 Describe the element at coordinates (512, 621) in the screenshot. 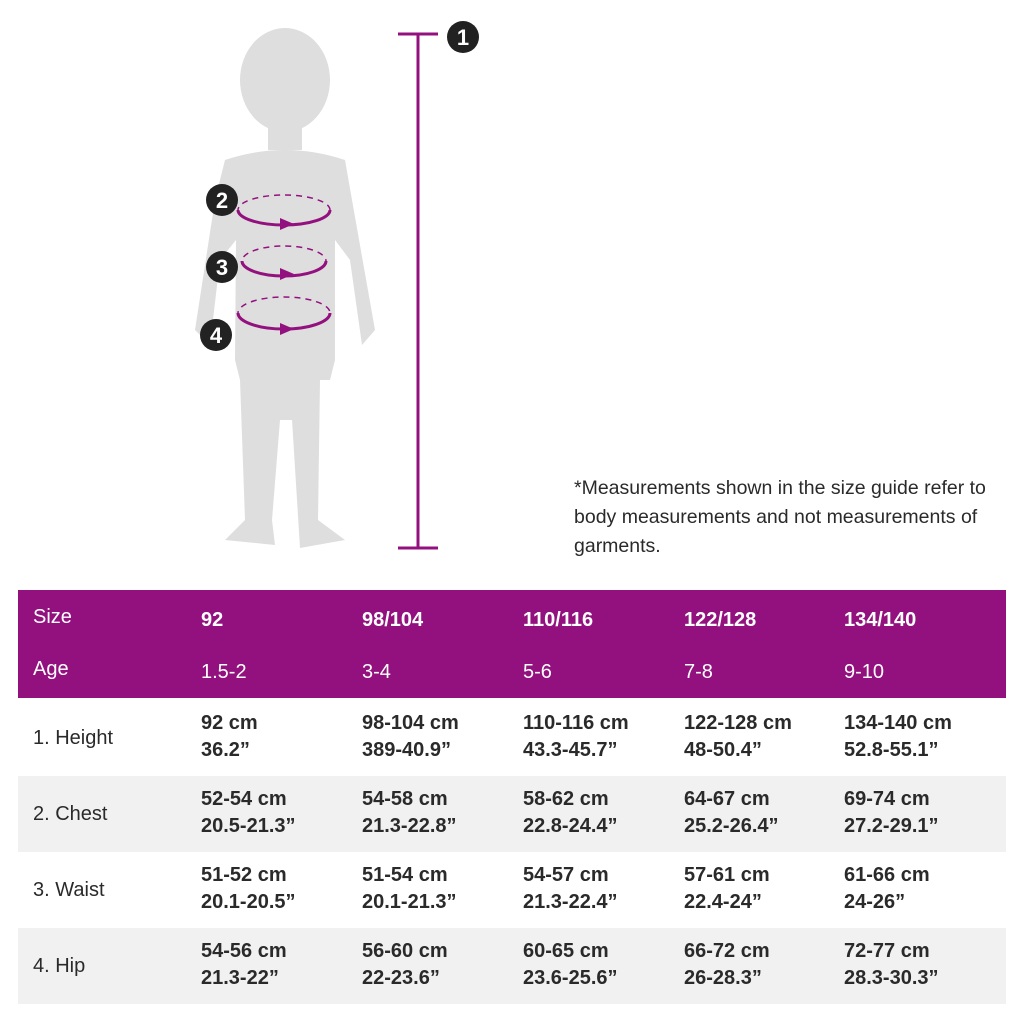

I see `size-row: Size 92 98/104 110/116 122/128 134/140` at that location.